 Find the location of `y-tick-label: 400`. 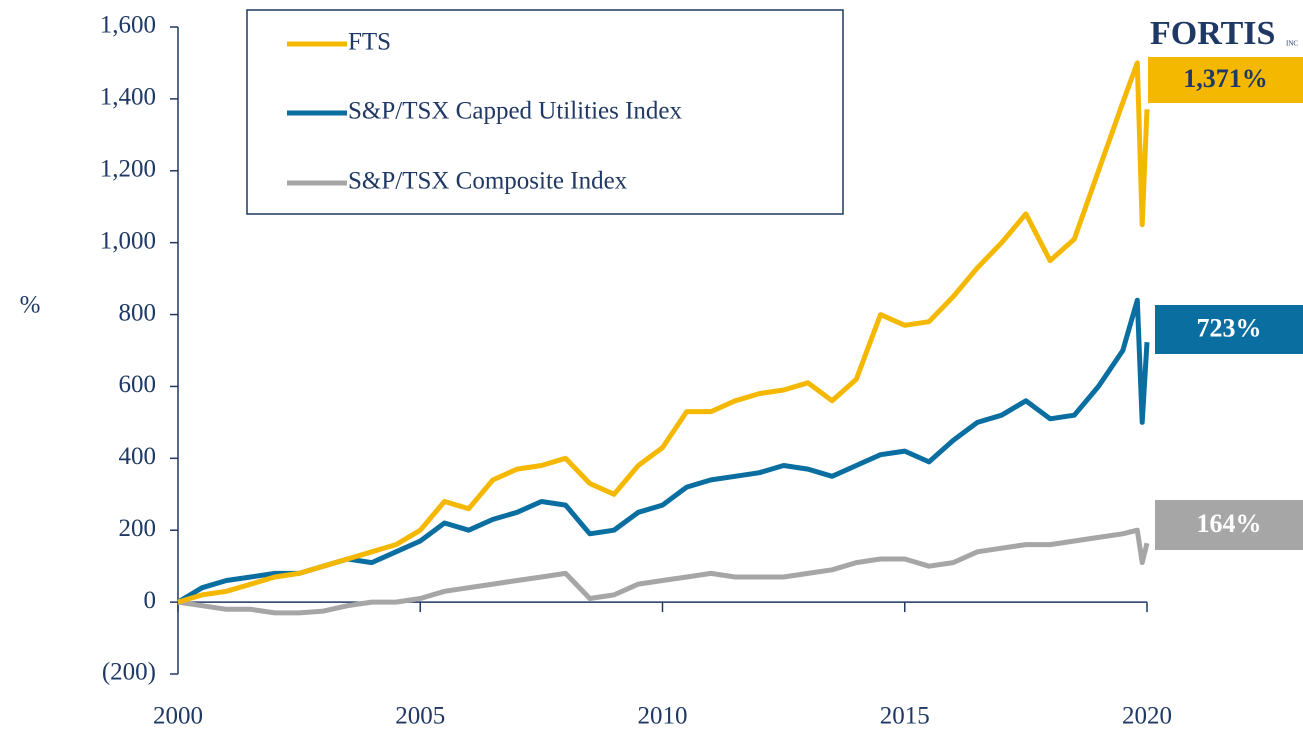

y-tick-label: 400 is located at coordinates (138, 456).